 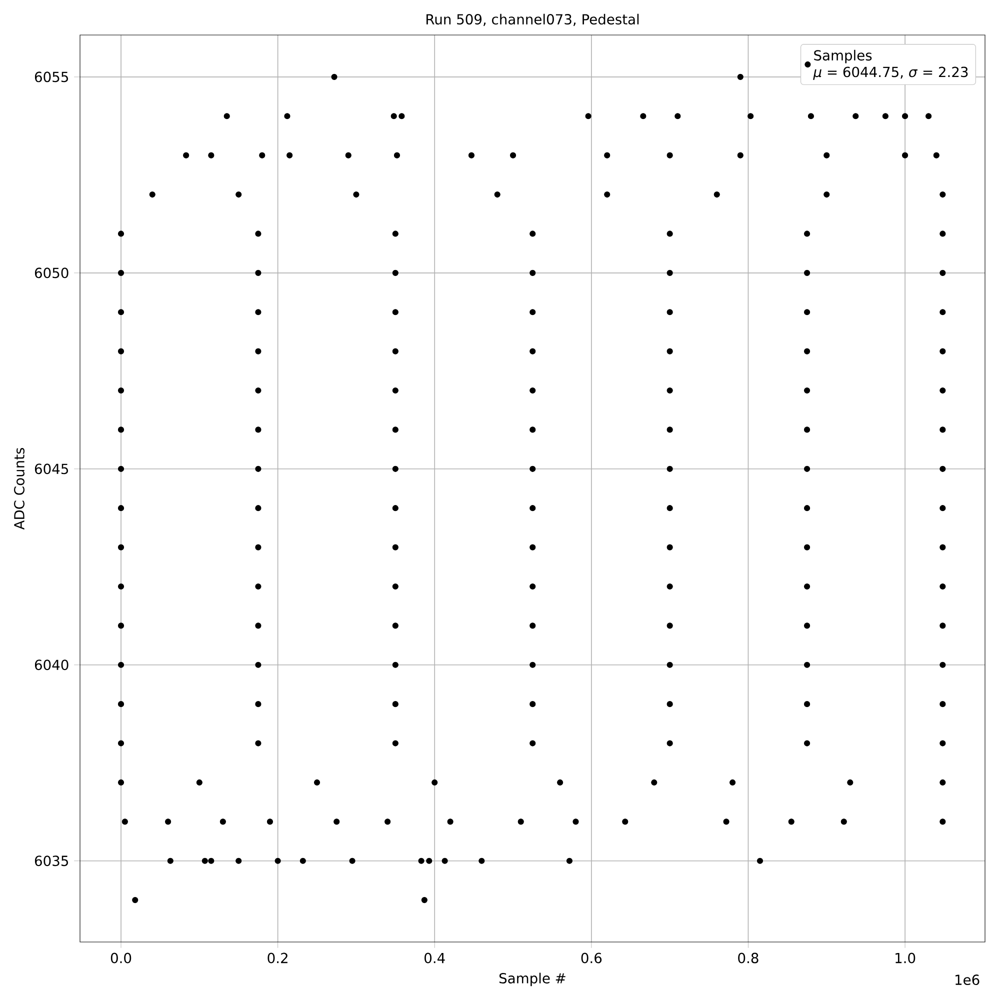 I want to click on chart-title: Run 509, channel073, Pedestal, so click(x=532, y=20).